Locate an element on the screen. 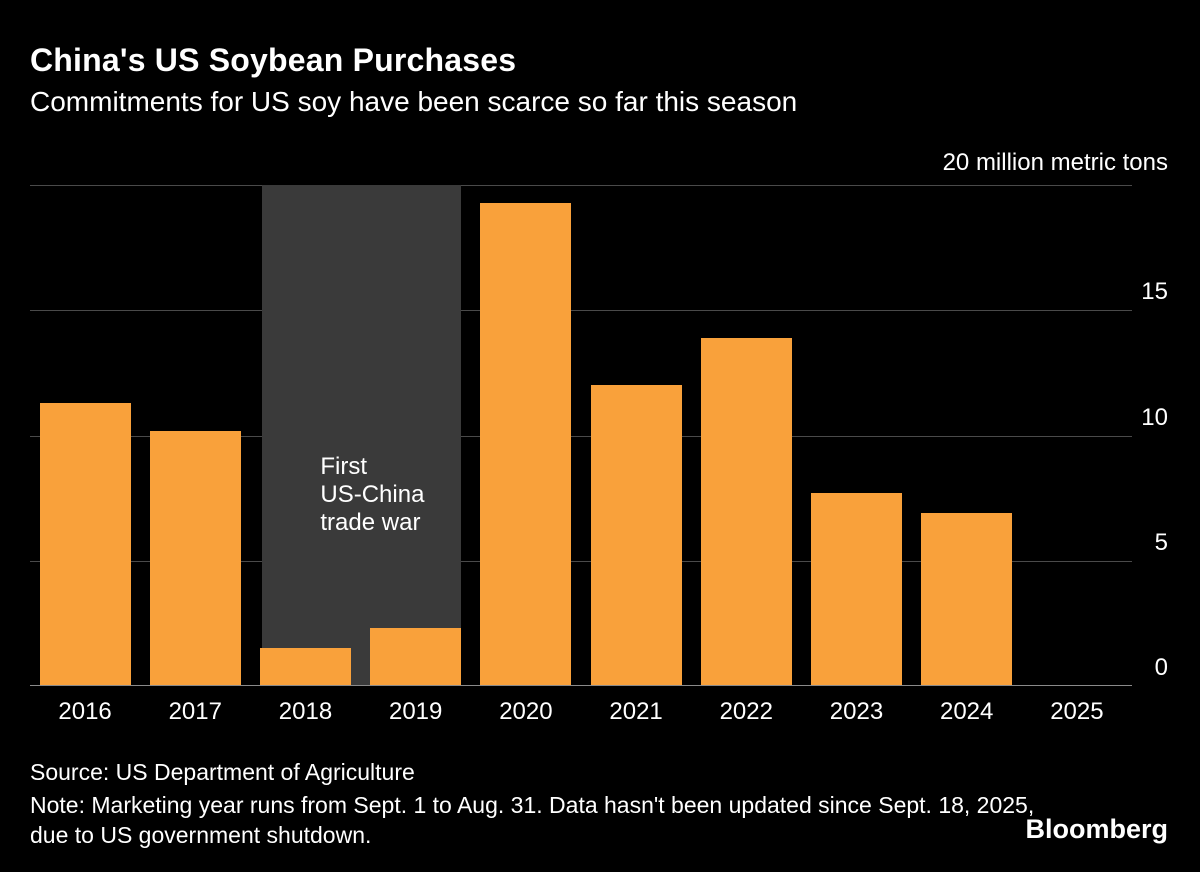 The height and width of the screenshot is (872, 1200). trade-war-annotation: First US-China trade war is located at coordinates (372, 494).